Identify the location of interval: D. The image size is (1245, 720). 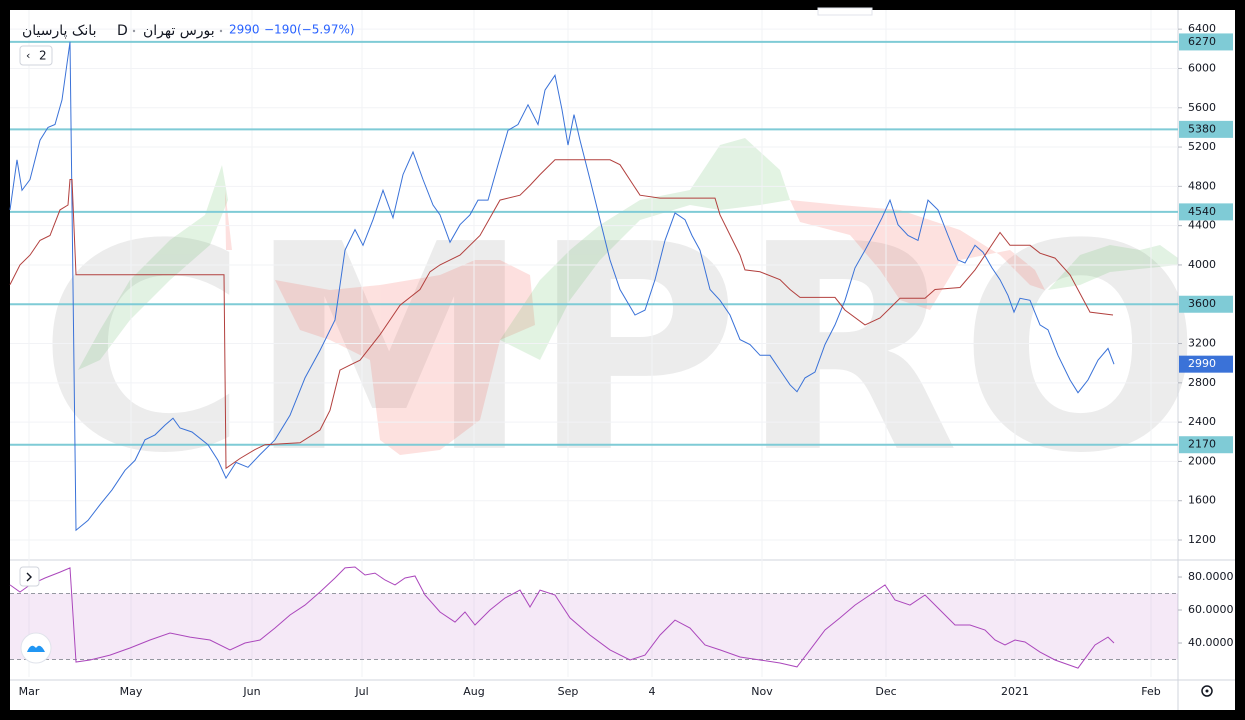
(122, 31).